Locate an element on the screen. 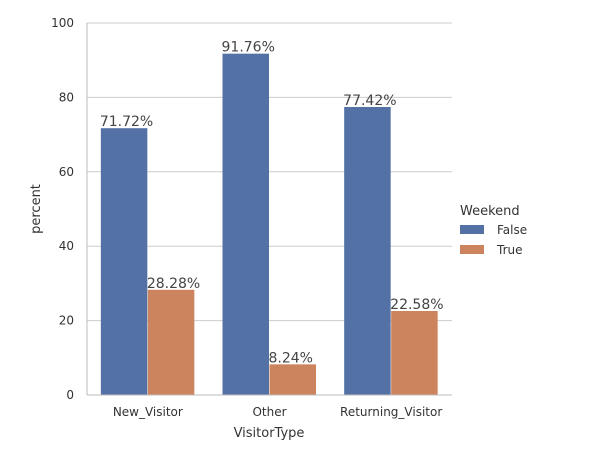  bar-New_Visitor-False is located at coordinates (124, 261).